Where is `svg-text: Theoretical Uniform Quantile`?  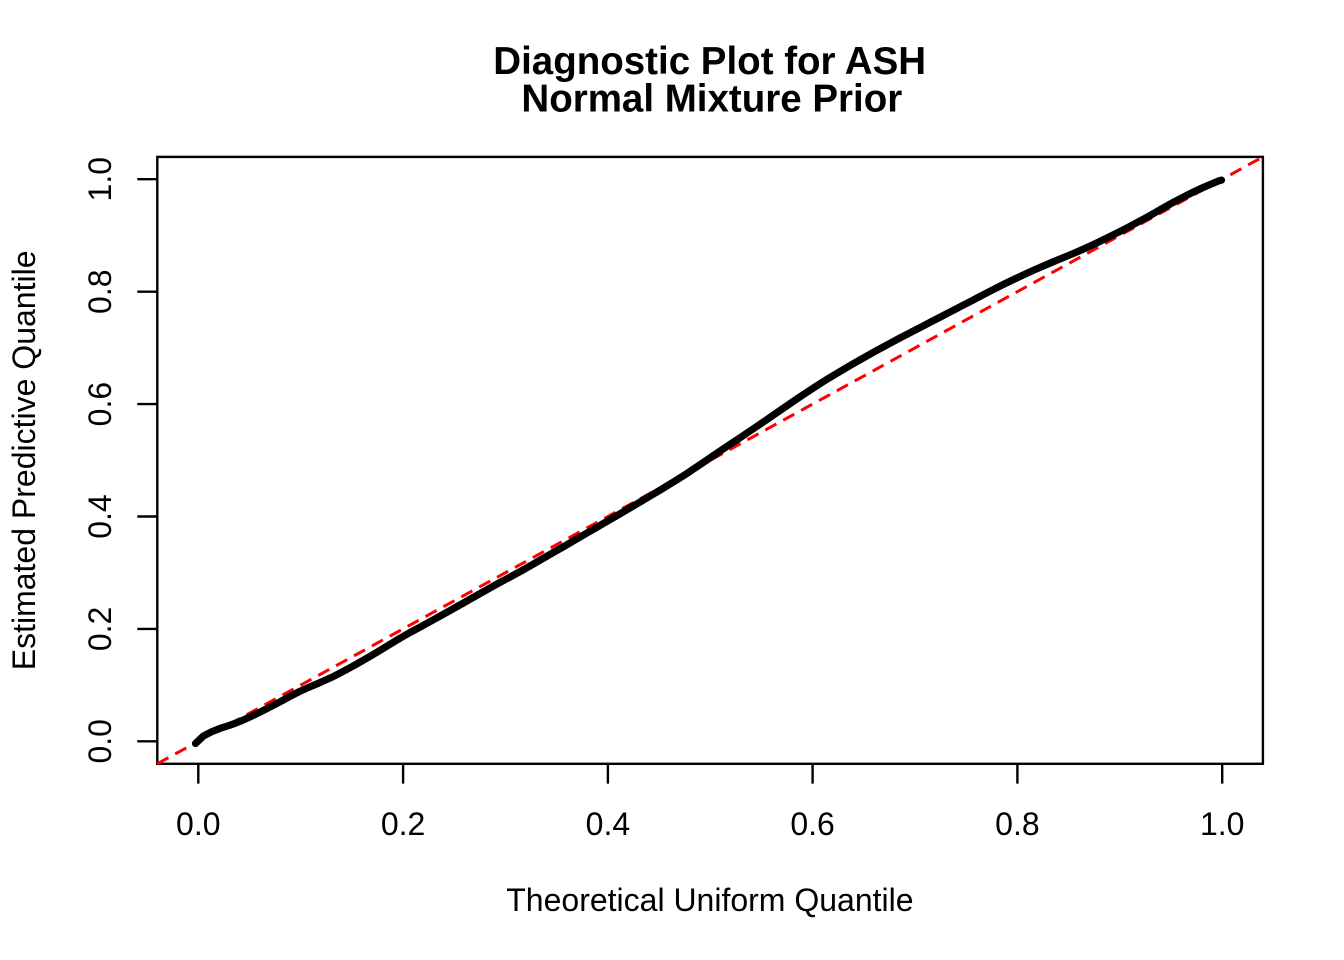 svg-text: Theoretical Uniform Quantile is located at coordinates (709, 900).